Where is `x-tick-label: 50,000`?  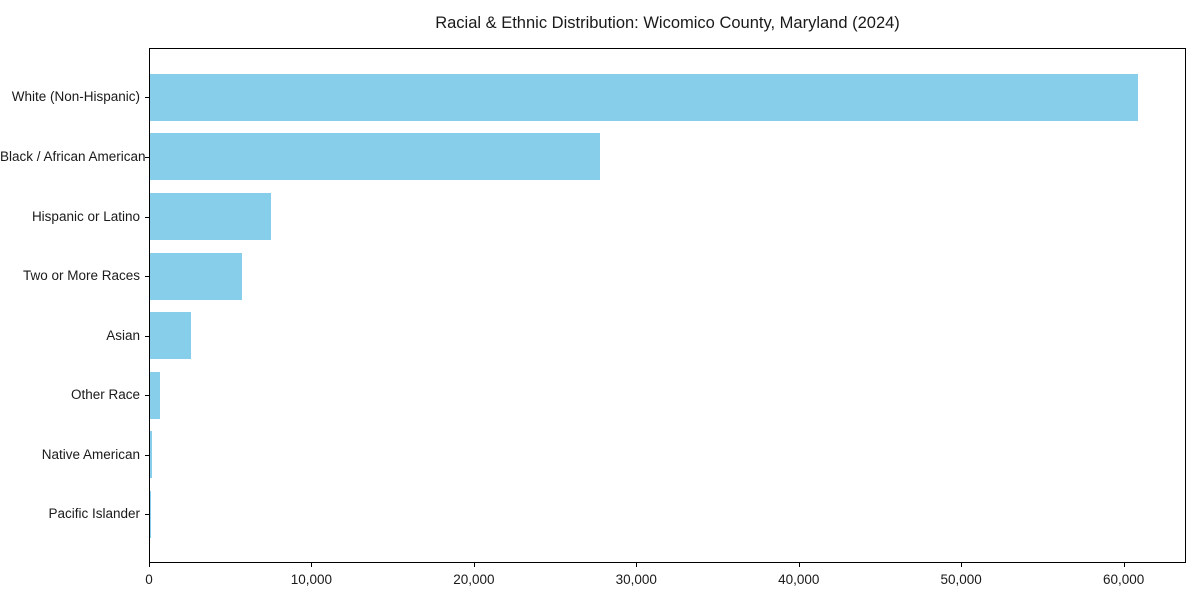 x-tick-label: 50,000 is located at coordinates (961, 579).